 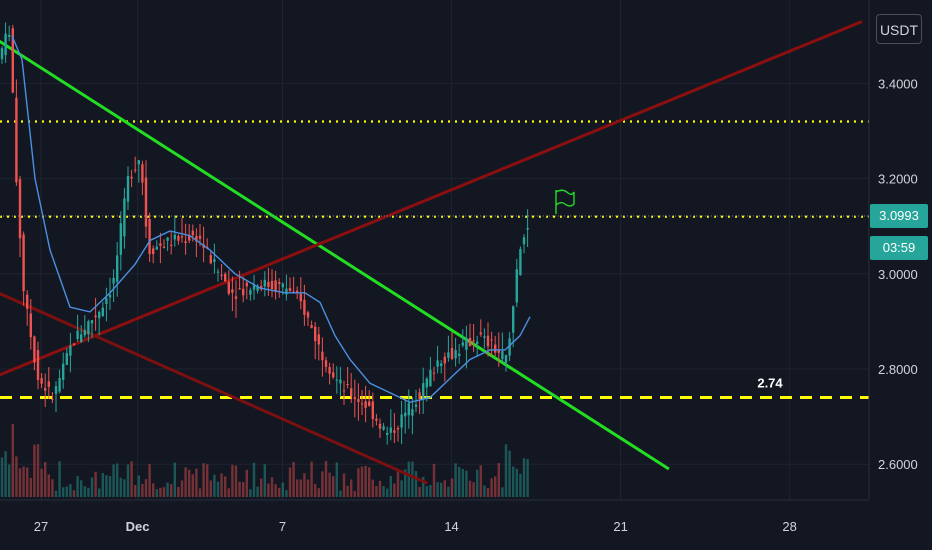 What do you see at coordinates (451, 526) in the screenshot?
I see `x-tick-label: 14` at bounding box center [451, 526].